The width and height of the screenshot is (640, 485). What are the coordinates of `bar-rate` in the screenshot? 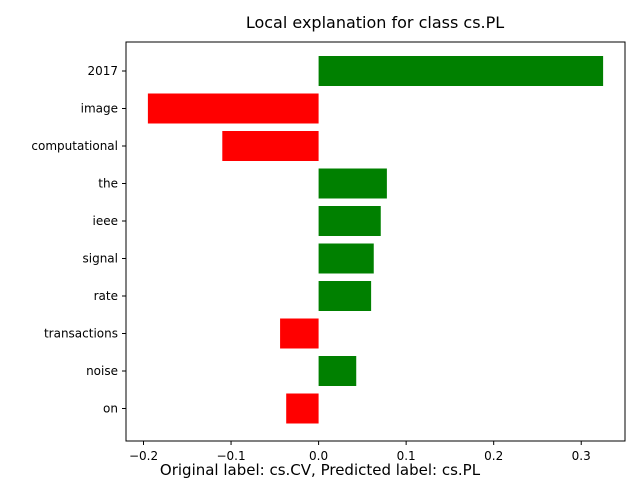 It's located at (345, 296).